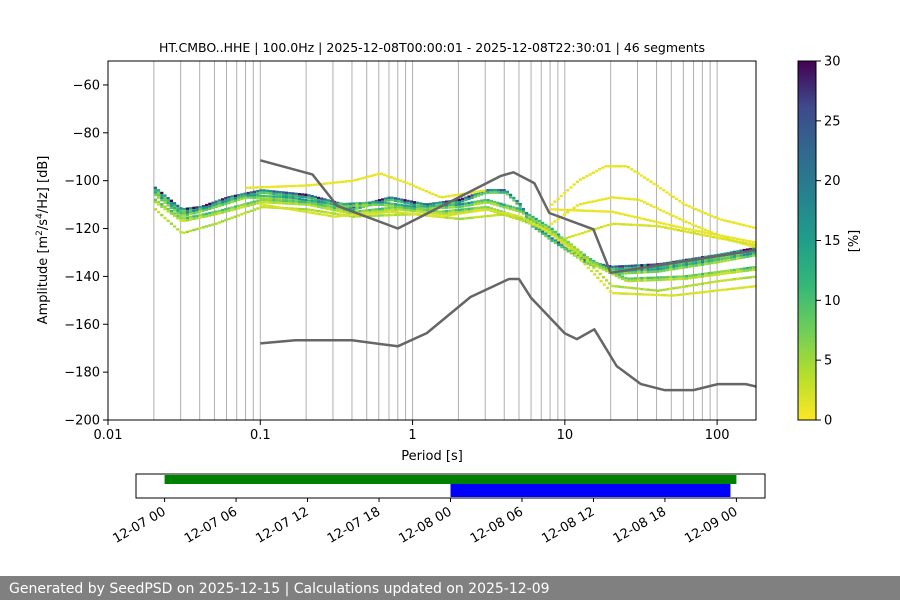 The image size is (900, 601). Describe the element at coordinates (82, 373) in the screenshot. I see `y-tick-label: −180` at that location.